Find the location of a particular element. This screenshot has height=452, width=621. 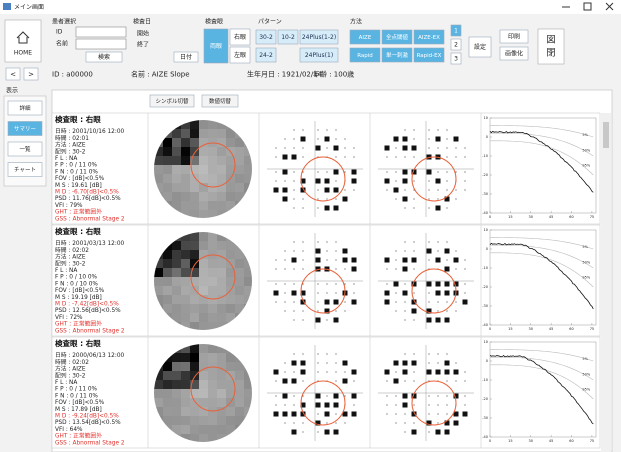

view-mode-button-label: 詳細 is located at coordinates (25, 108).